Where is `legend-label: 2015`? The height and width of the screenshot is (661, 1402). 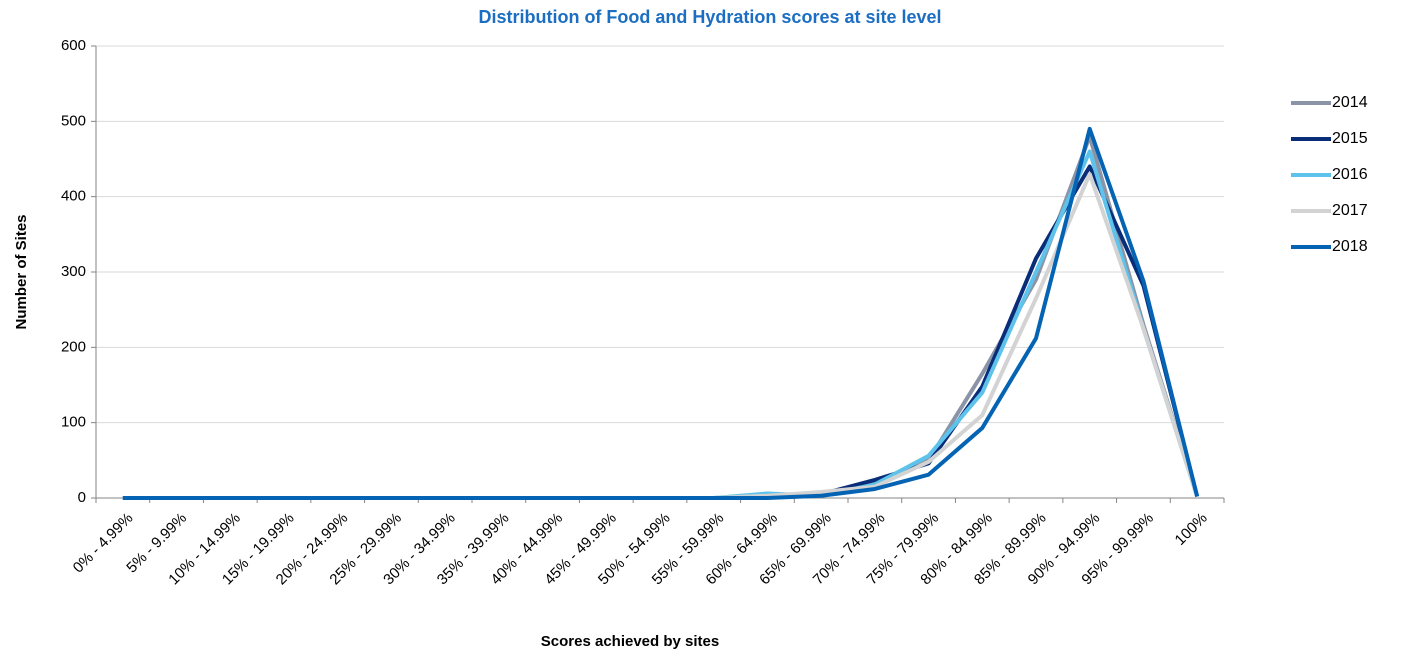 legend-label: 2015 is located at coordinates (1350, 138).